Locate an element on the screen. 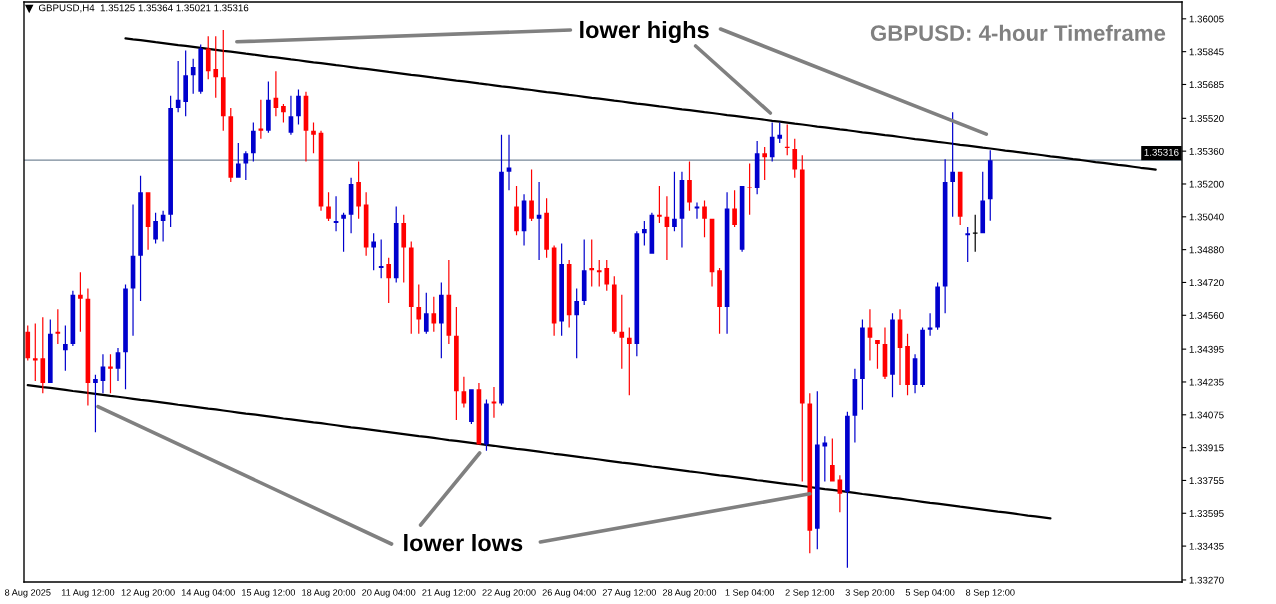 Image resolution: width=1276 pixels, height=604 pixels. y-tick-label: 1.34395 is located at coordinates (1206, 349).